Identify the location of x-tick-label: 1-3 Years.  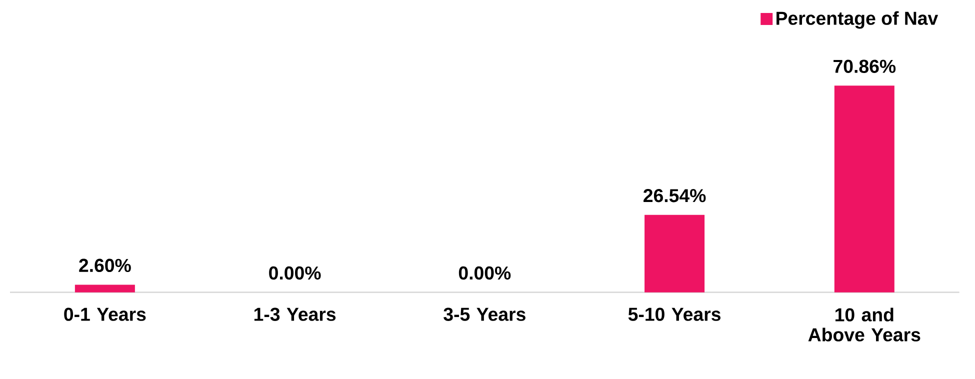
(295, 314).